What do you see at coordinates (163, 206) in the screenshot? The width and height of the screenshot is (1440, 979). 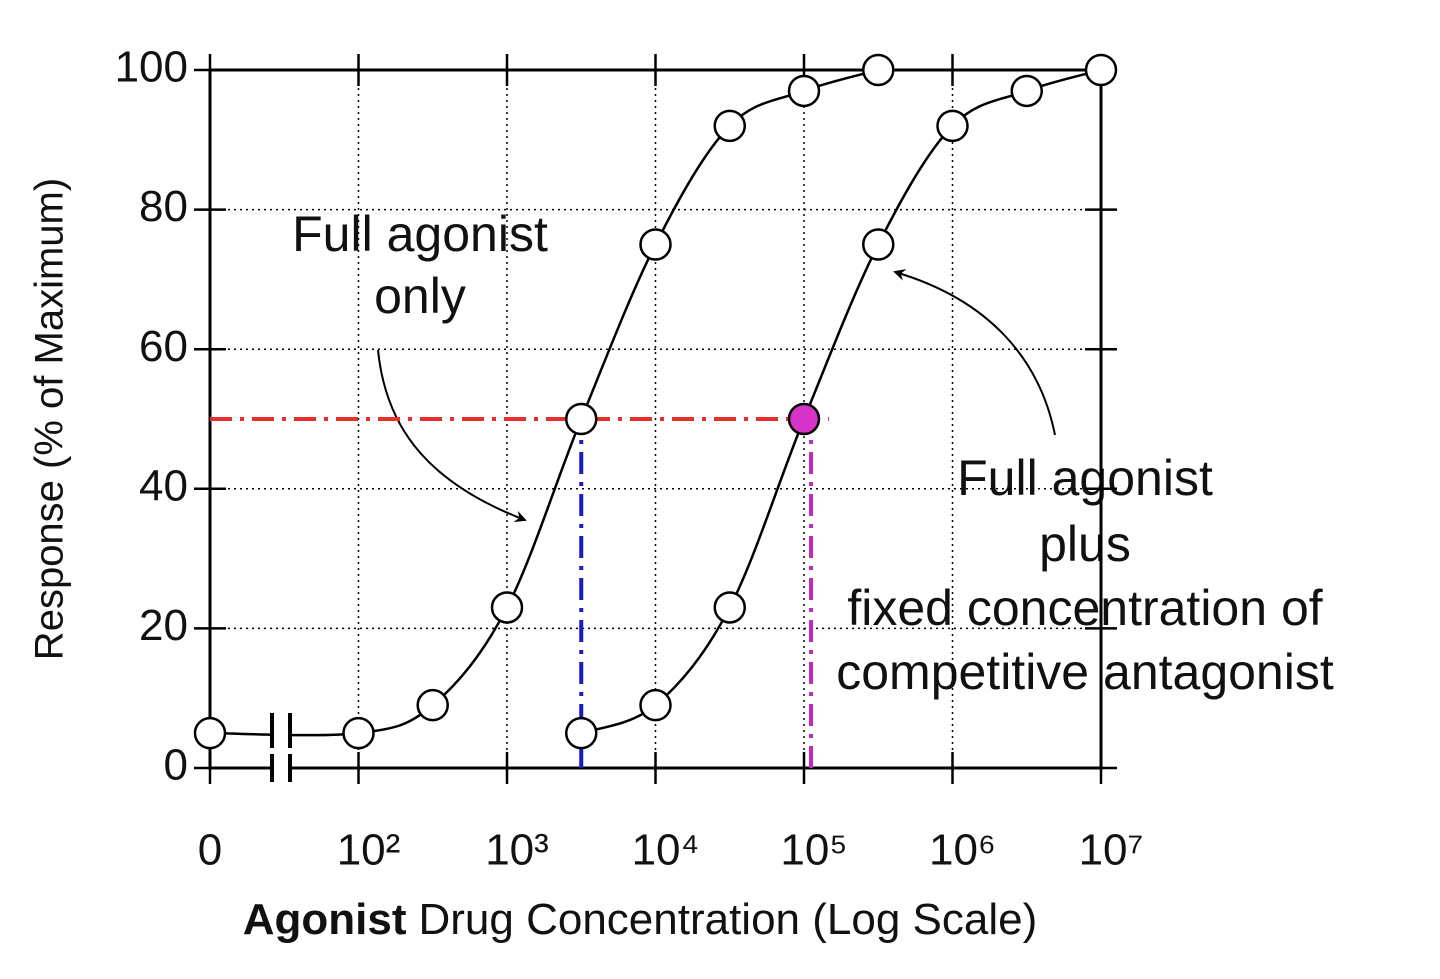 I see `y-tick-label: 80` at bounding box center [163, 206].